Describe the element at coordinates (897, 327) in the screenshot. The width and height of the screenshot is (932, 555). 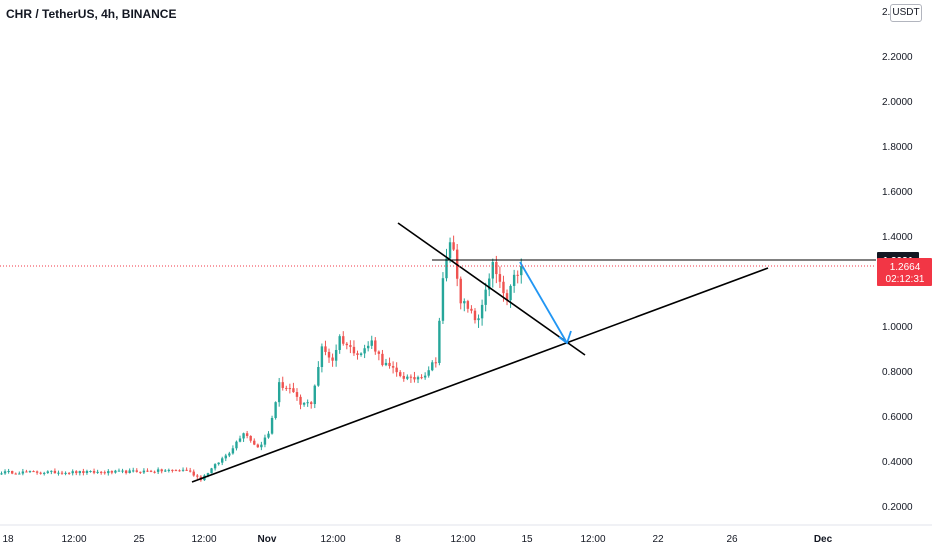
I see `price-tick-label: 1.0000` at that location.